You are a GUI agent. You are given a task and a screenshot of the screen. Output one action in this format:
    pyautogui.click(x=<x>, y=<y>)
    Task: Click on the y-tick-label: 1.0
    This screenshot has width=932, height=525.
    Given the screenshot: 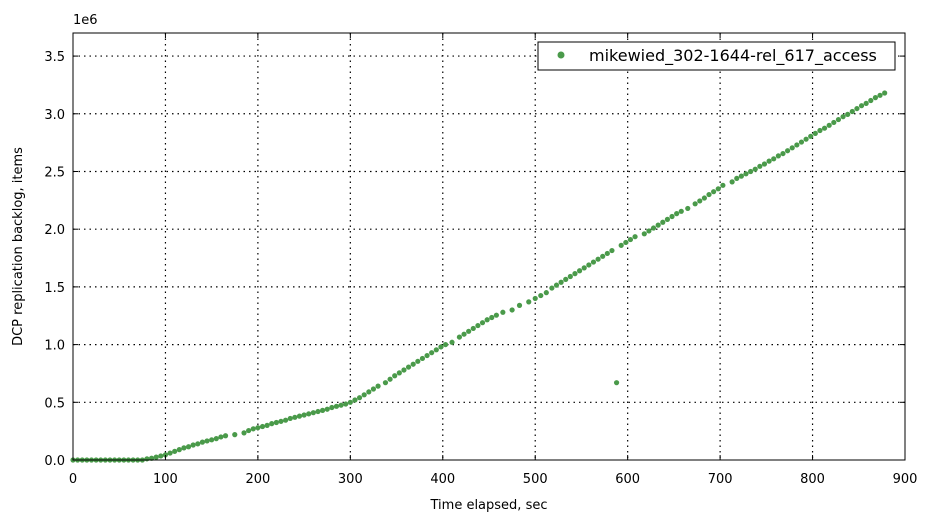 What is the action you would take?
    pyautogui.click(x=54, y=346)
    